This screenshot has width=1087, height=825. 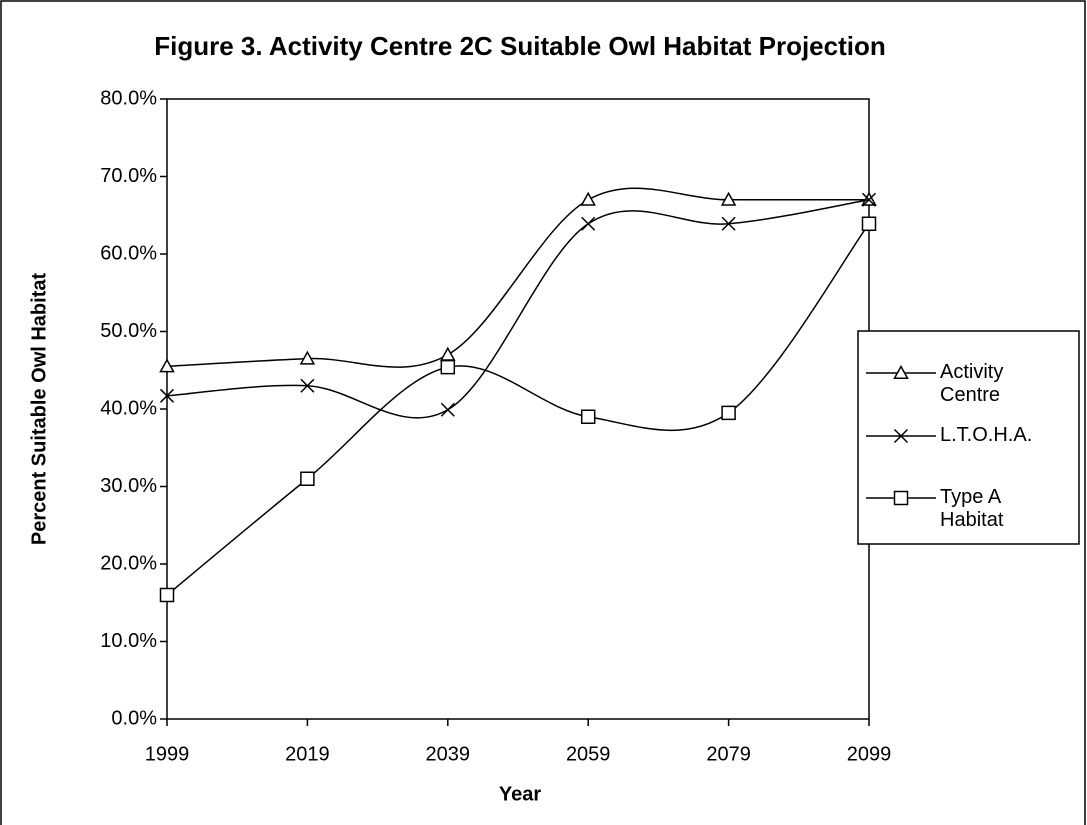 I want to click on y-tick-label: 20.0%, so click(x=128, y=563).